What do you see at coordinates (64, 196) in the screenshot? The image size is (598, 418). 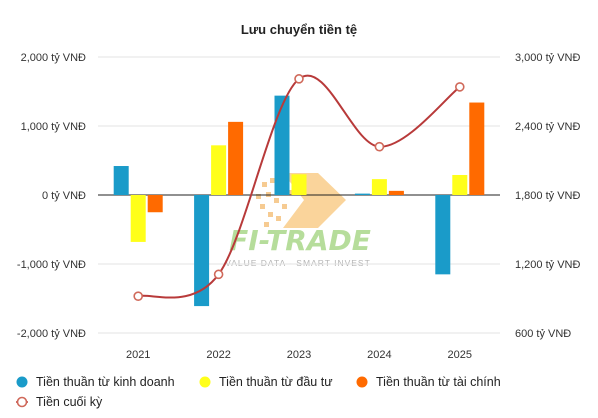 I see `left-tick-label: 0 tỷ VNĐ` at bounding box center [64, 196].